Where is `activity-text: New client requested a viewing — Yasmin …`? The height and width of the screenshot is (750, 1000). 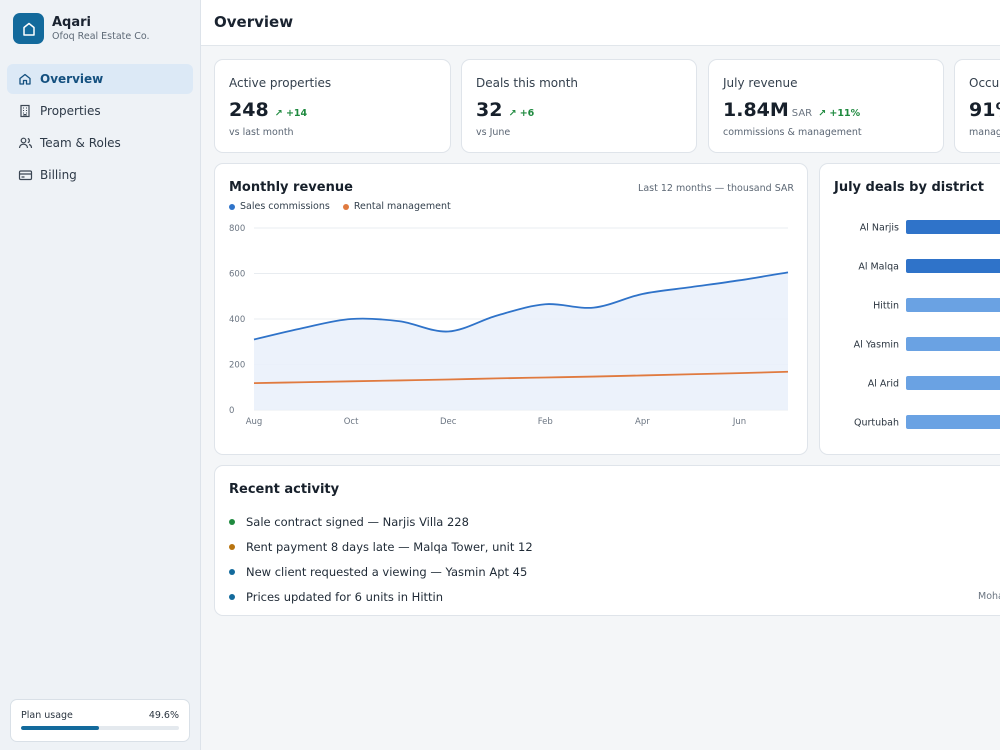
activity-text: New client requested a viewing — Yasmin … is located at coordinates (387, 571).